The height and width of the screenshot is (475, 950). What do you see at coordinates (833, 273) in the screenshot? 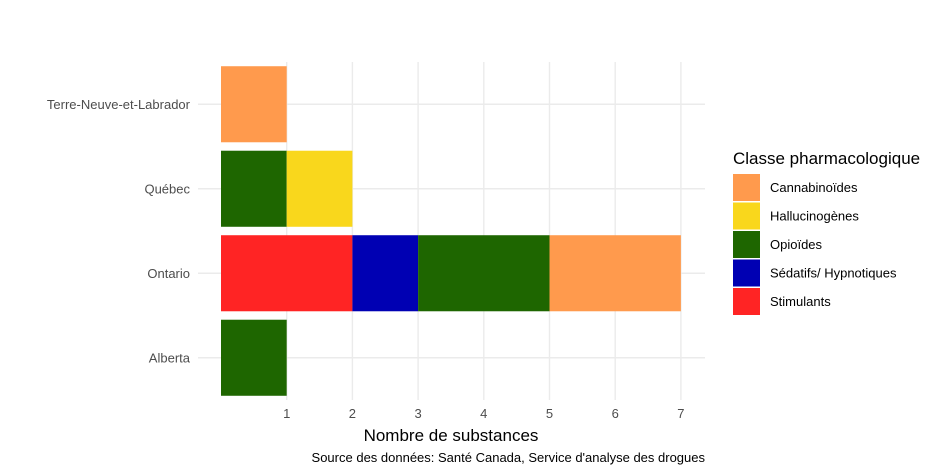
I see `legend-label-sedatifs-hypnotiques: Sédatifs/ Hypnotiques` at bounding box center [833, 273].